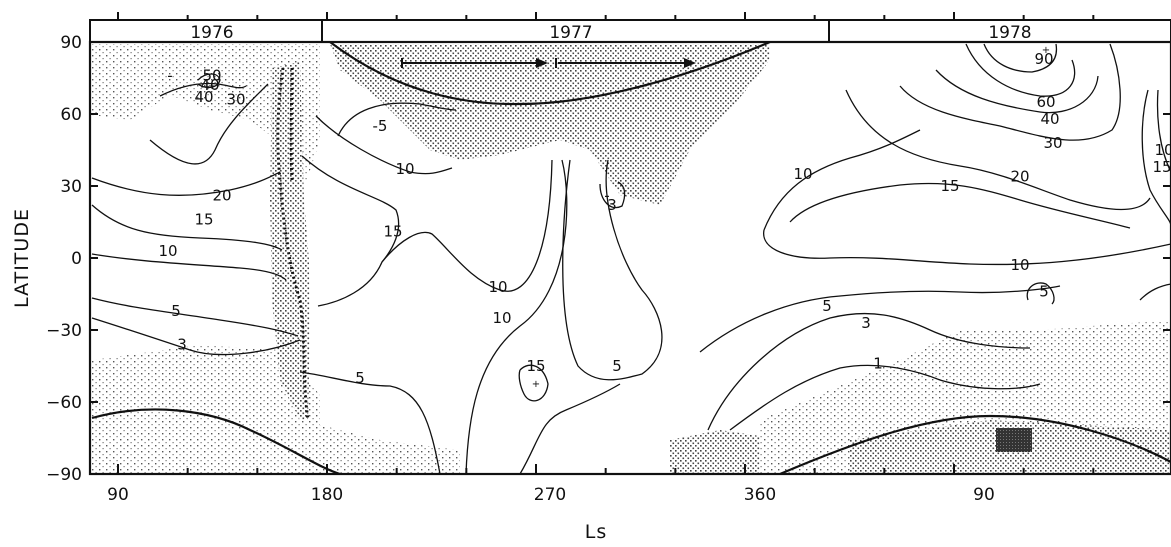  I want to click on contour-1978-10b, so click(1156, 158).